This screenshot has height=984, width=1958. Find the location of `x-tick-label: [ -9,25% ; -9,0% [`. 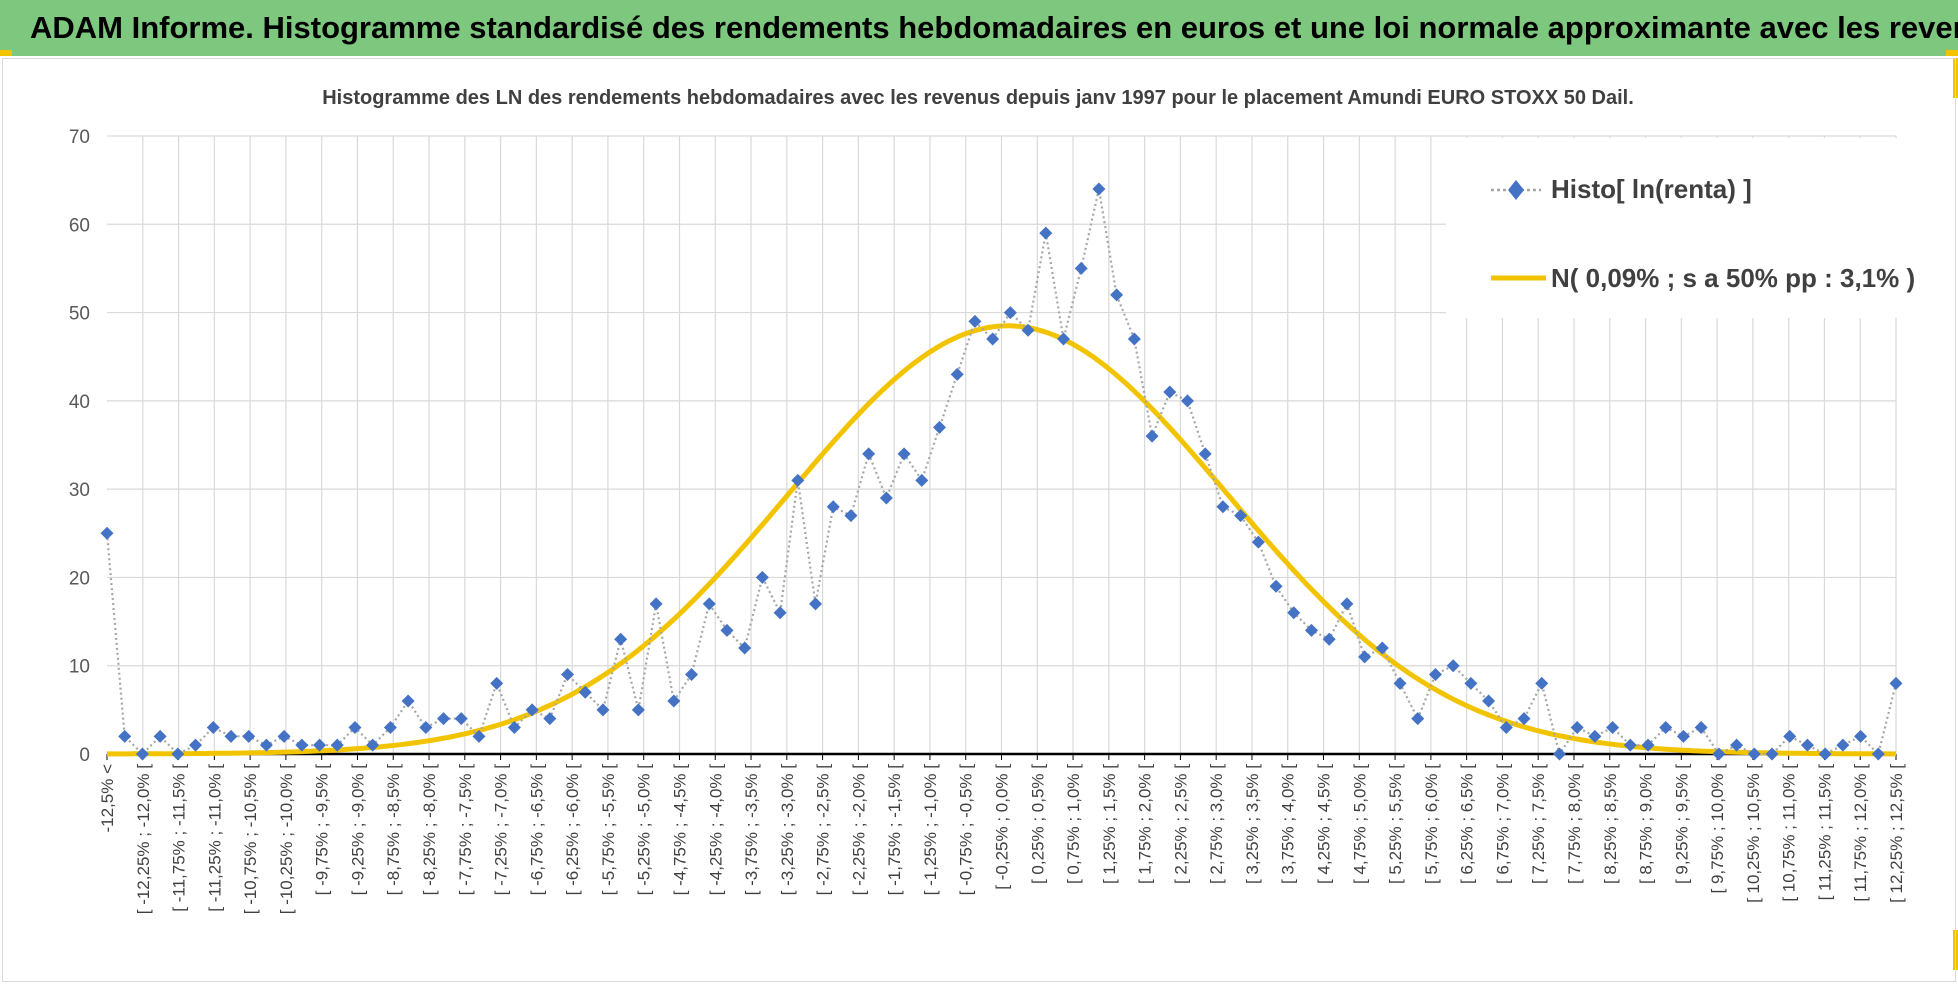

x-tick-label: [ -9,25% ; -9,0% [ is located at coordinates (357, 830).